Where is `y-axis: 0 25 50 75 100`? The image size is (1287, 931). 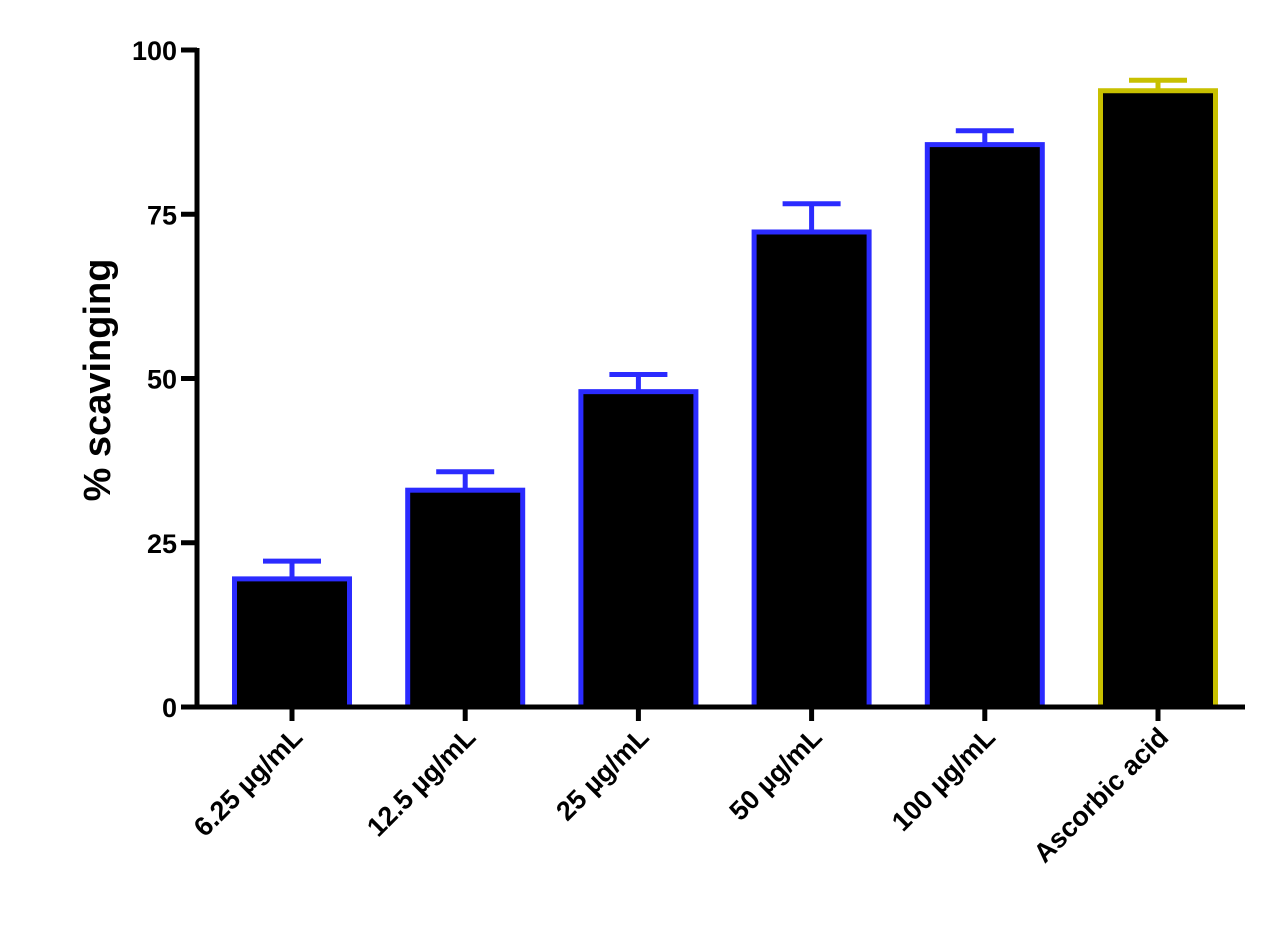
y-axis: 0 25 50 75 100 is located at coordinates (166, 379).